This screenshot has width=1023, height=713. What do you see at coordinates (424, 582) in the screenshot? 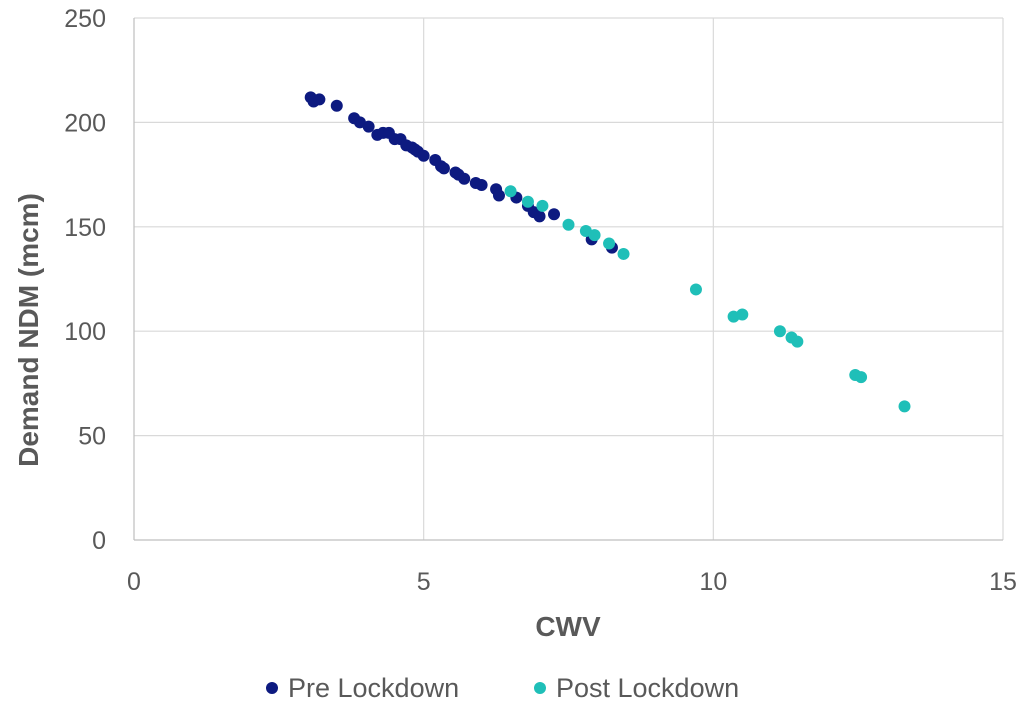
I see `x-tick-label: 5` at bounding box center [424, 582].